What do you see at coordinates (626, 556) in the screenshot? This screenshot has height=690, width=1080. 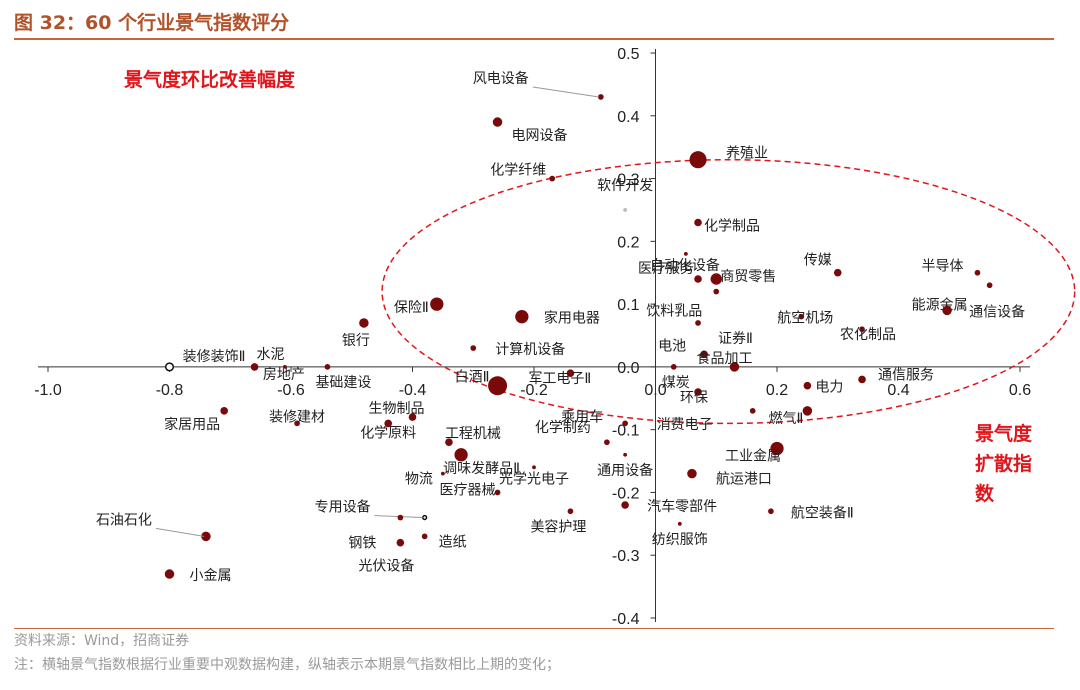 I see `y-tick-label: -0.3` at bounding box center [626, 556].